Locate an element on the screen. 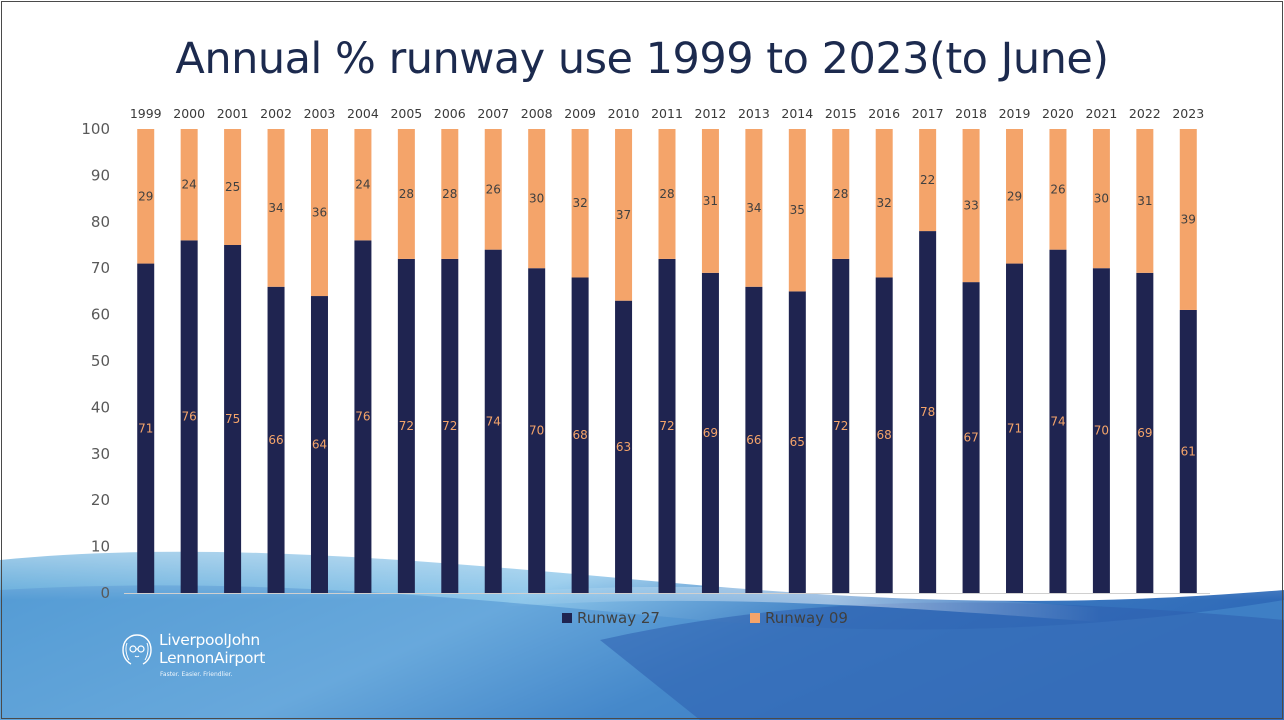 This screenshot has height=720, width=1284. x-tick-label: 2006 is located at coordinates (450, 113).